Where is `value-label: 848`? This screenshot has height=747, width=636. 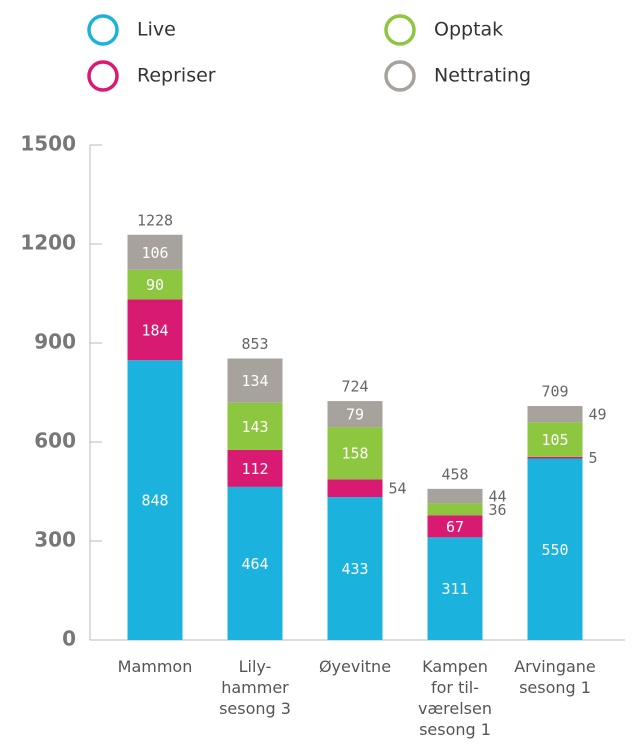 value-label: 848 is located at coordinates (154, 501).